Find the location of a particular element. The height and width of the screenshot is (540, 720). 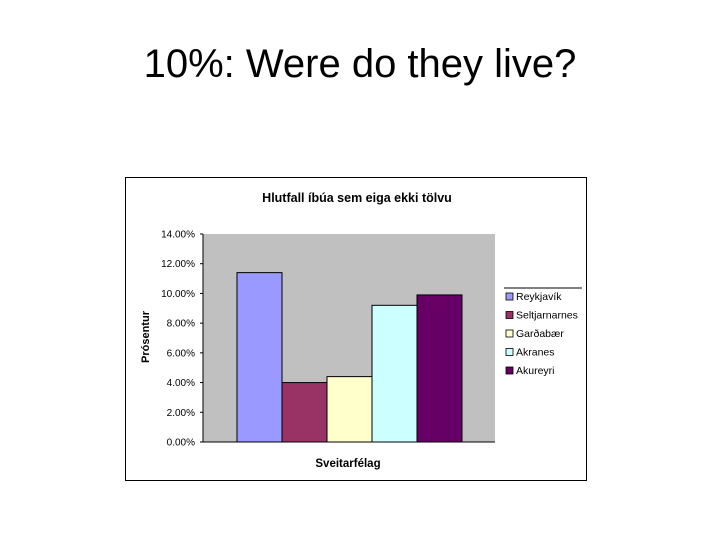

legend-label: Akureyri is located at coordinates (535, 371).